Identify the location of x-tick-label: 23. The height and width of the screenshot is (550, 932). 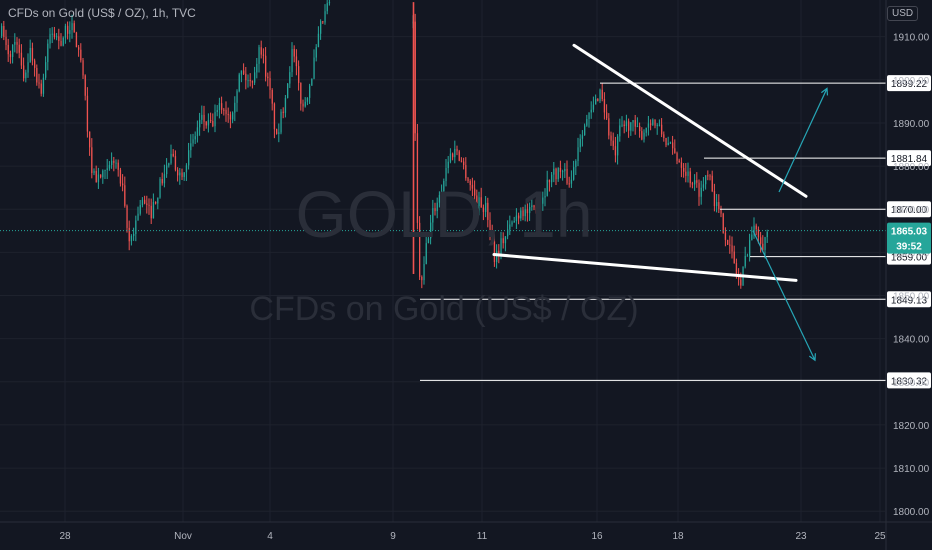
(801, 536).